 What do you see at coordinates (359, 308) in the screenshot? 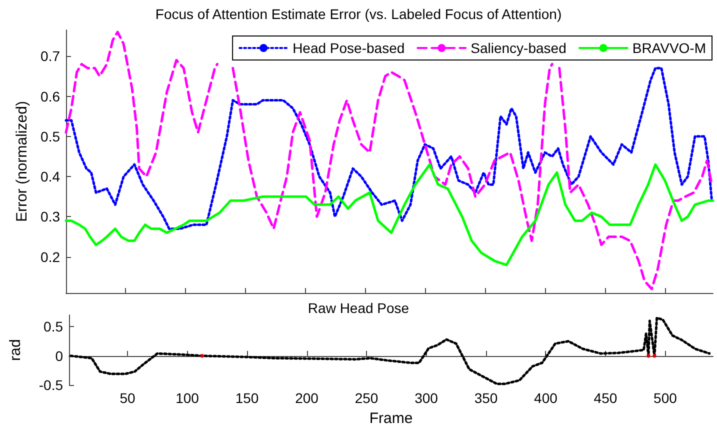
I see `chart-title: Raw Head Pose` at bounding box center [359, 308].